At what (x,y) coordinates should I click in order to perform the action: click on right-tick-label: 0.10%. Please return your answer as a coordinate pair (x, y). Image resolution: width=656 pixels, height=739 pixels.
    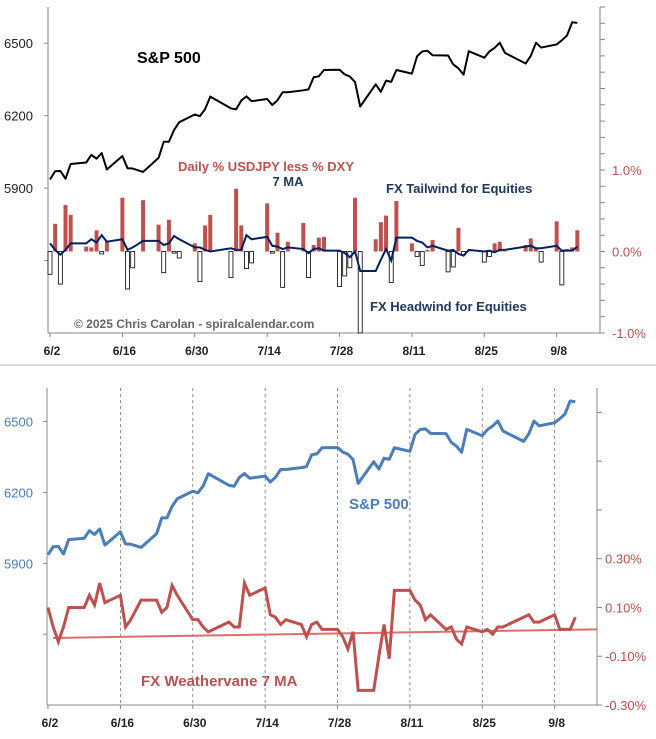
    Looking at the image, I should click on (623, 607).